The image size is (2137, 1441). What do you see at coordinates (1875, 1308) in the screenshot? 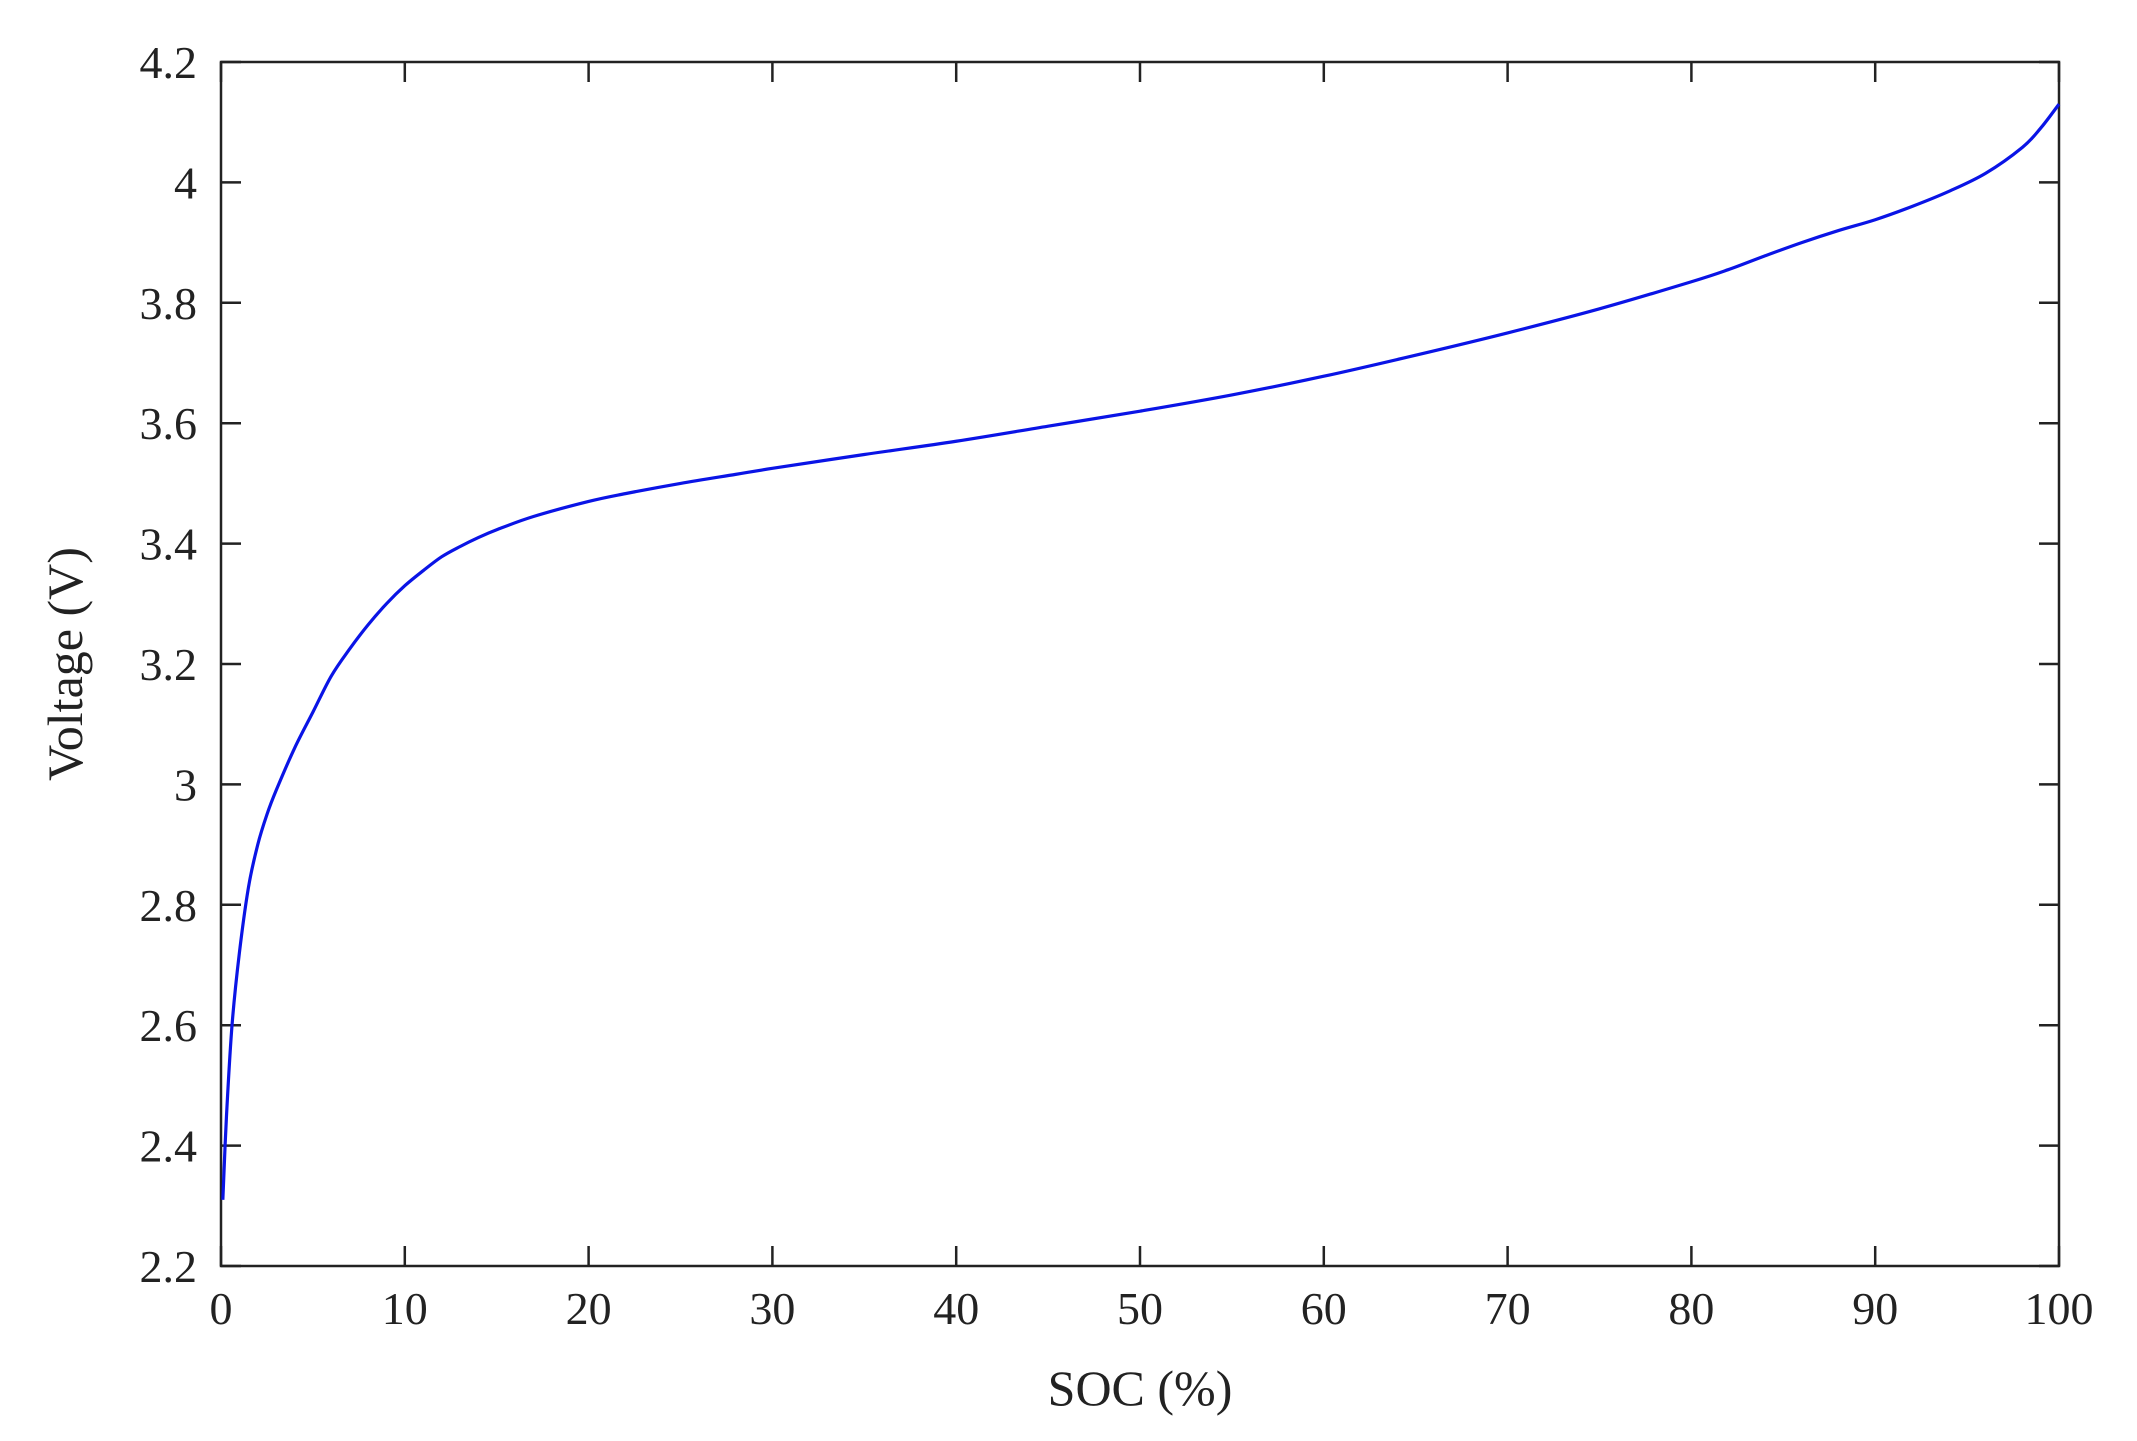
I see `x-tick-label: 90` at bounding box center [1875, 1308].